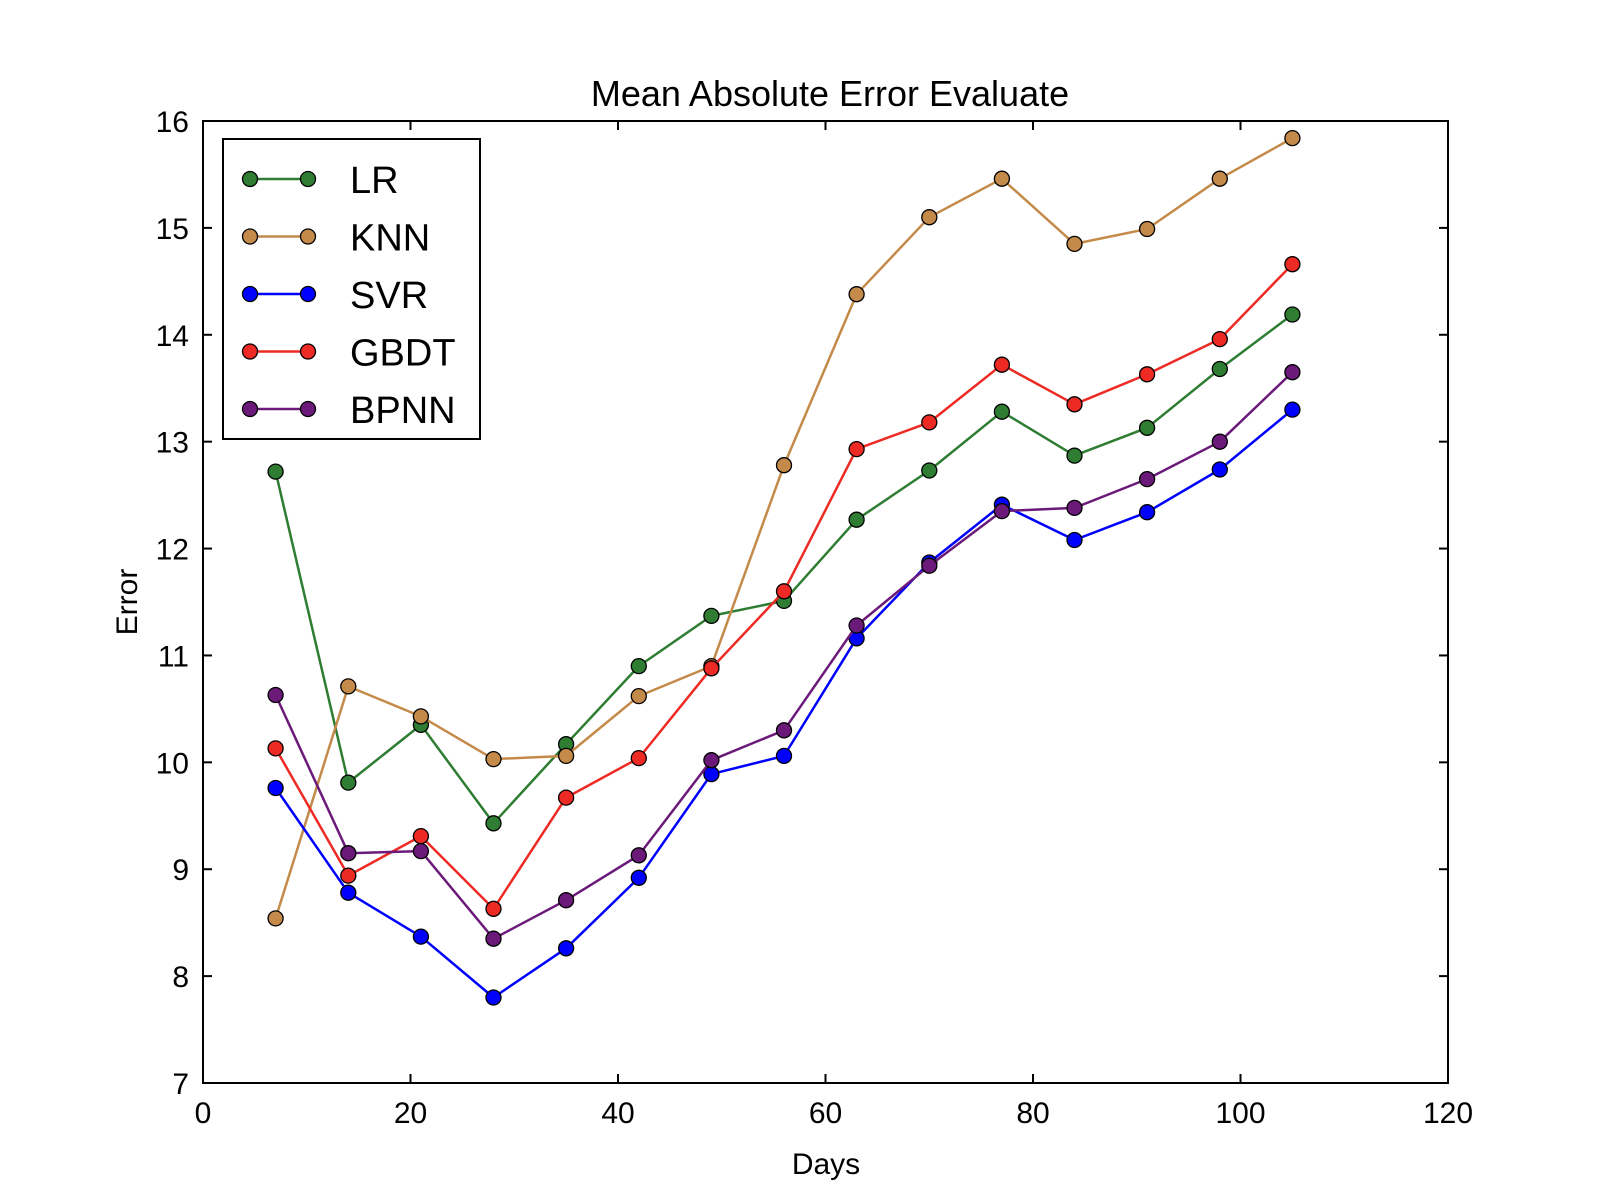  What do you see at coordinates (180, 1084) in the screenshot?
I see `y-tick-label: 7` at bounding box center [180, 1084].